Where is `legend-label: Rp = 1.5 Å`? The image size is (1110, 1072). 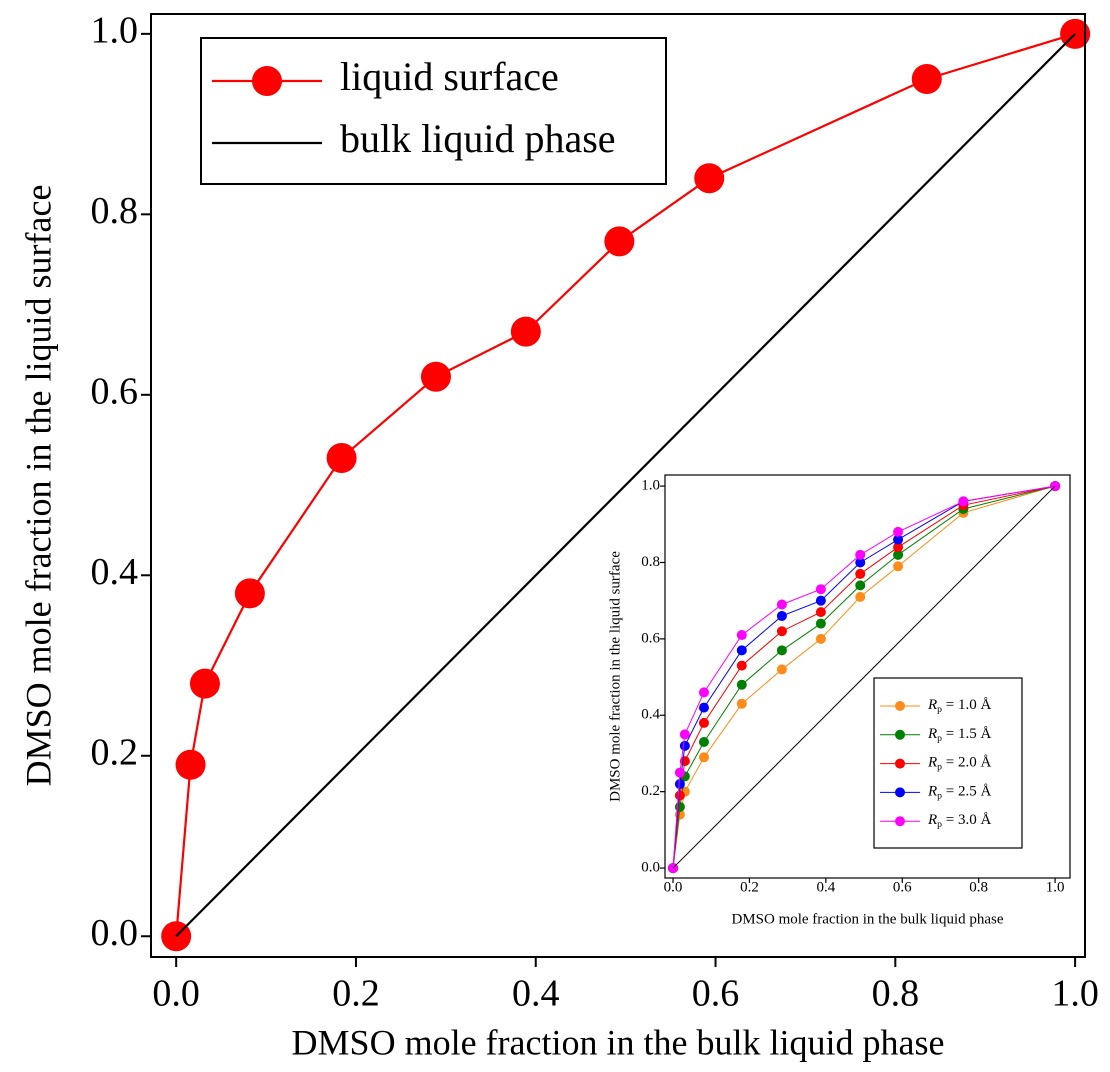 legend-label: Rp = 1.5 Å is located at coordinates (959, 735).